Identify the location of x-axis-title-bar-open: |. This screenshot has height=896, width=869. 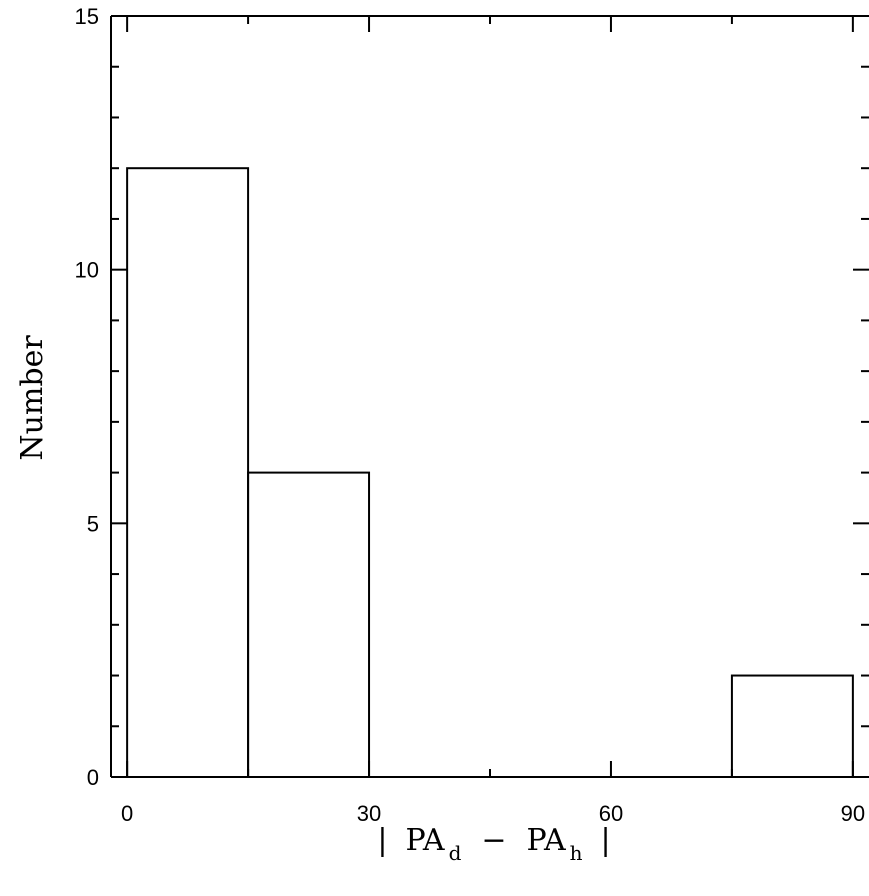
(382, 840).